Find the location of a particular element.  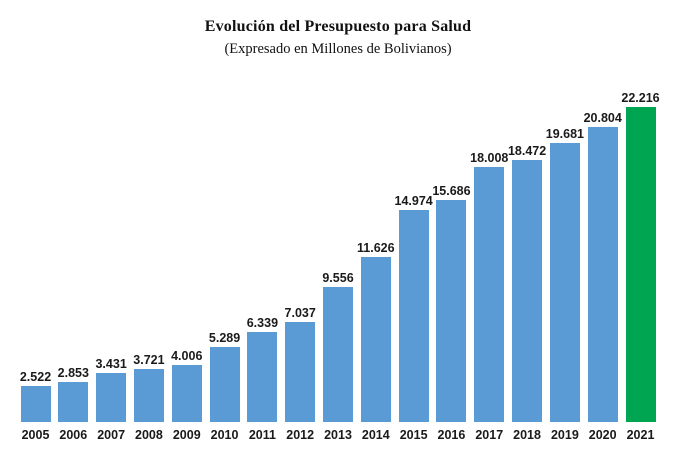

bar-column-2015: 14.974 is located at coordinates (413, 307).